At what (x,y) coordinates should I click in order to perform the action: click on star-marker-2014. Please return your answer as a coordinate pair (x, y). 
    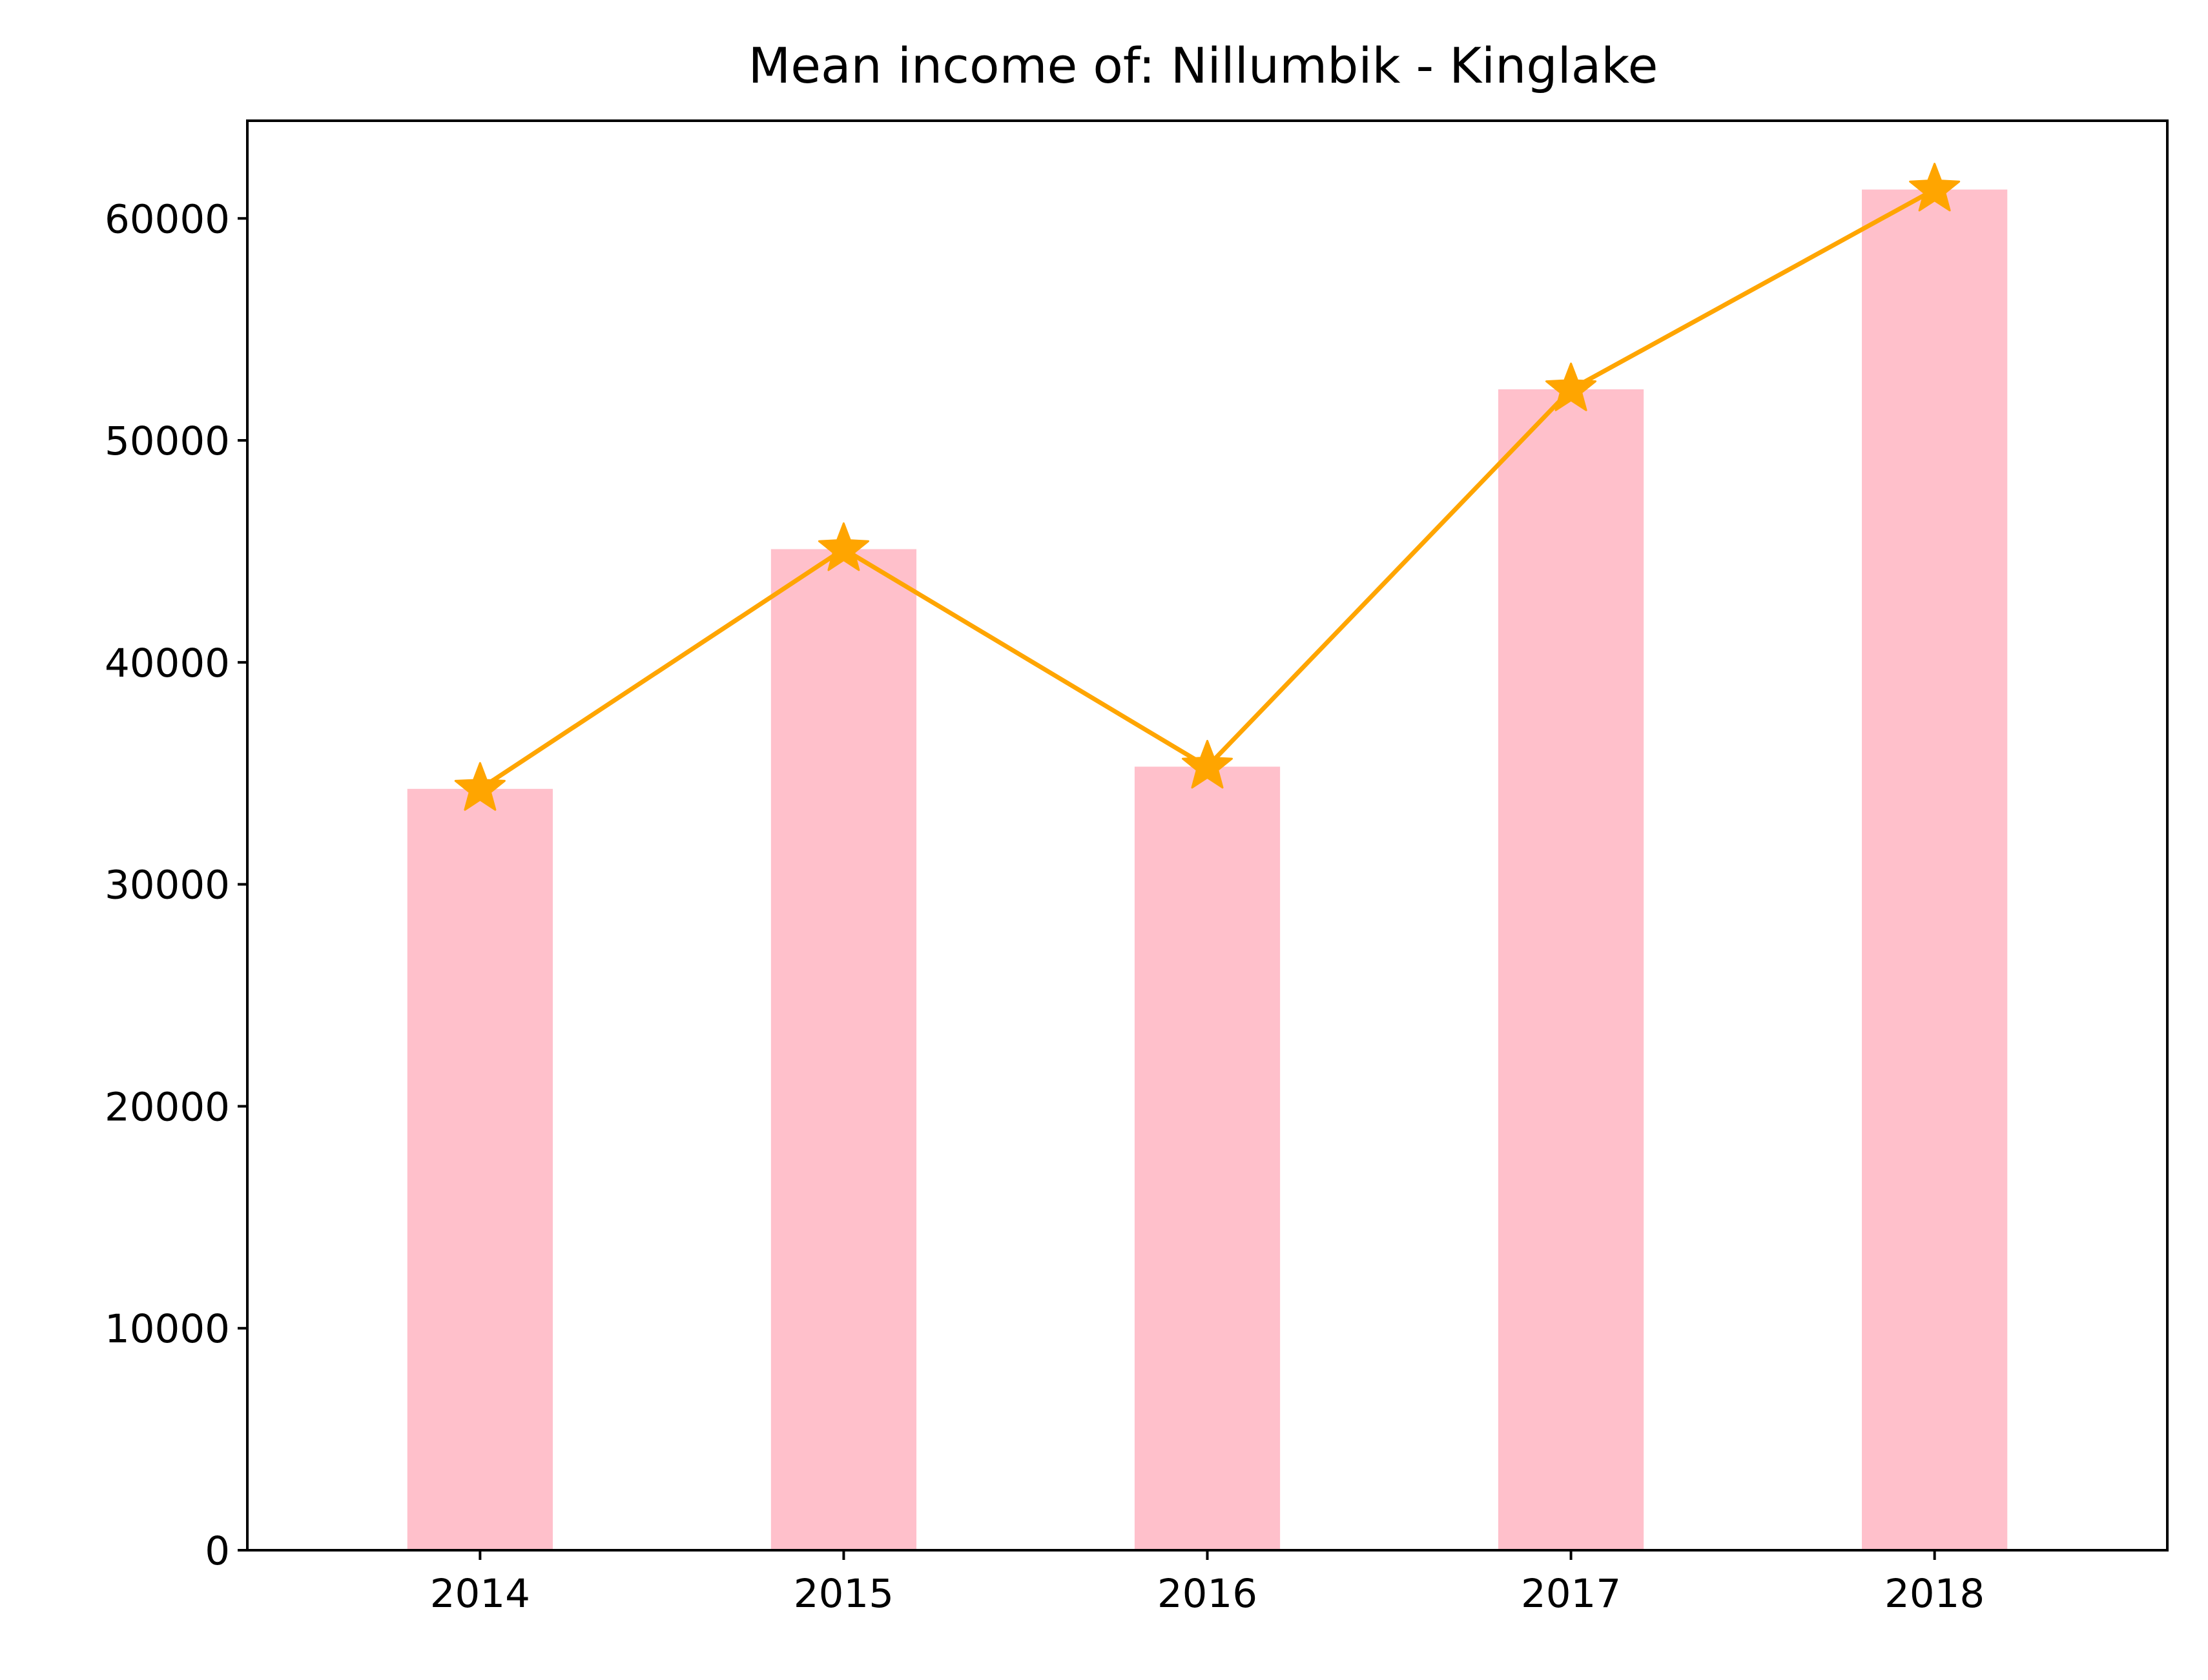
    Looking at the image, I should click on (480, 786).